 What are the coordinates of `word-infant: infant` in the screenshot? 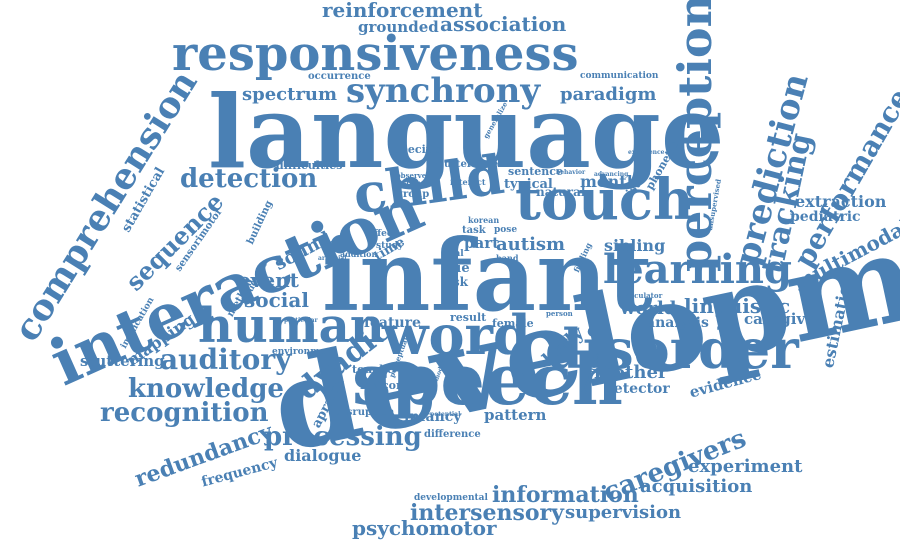 It's located at (487, 276).